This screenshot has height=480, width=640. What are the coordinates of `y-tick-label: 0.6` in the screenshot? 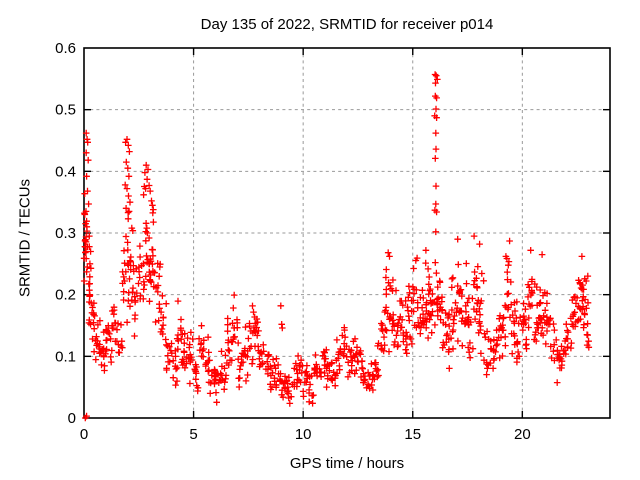 It's located at (65, 48).